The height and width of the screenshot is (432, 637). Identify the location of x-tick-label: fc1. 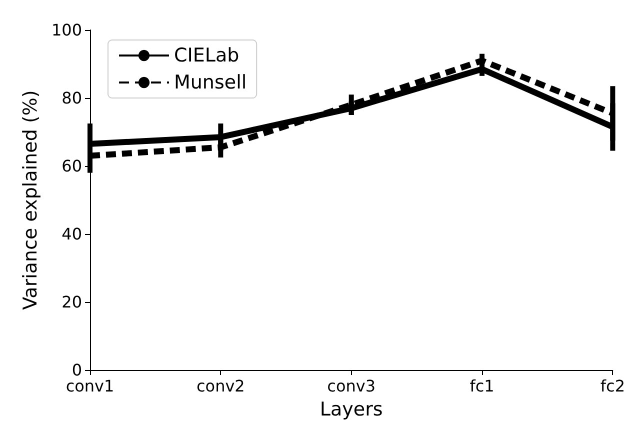
(482, 386).